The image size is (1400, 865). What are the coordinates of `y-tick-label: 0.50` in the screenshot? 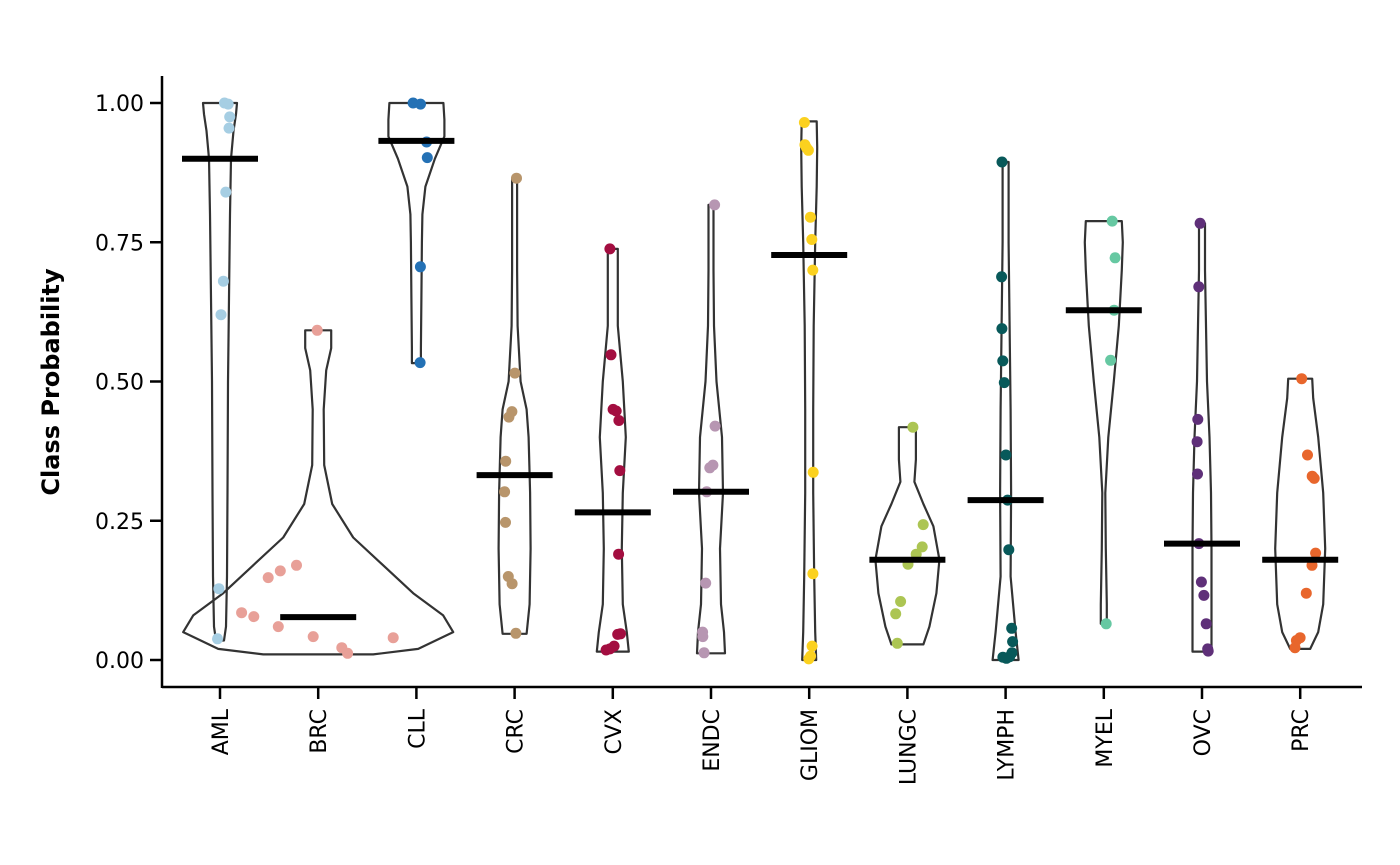 It's located at (119, 383).